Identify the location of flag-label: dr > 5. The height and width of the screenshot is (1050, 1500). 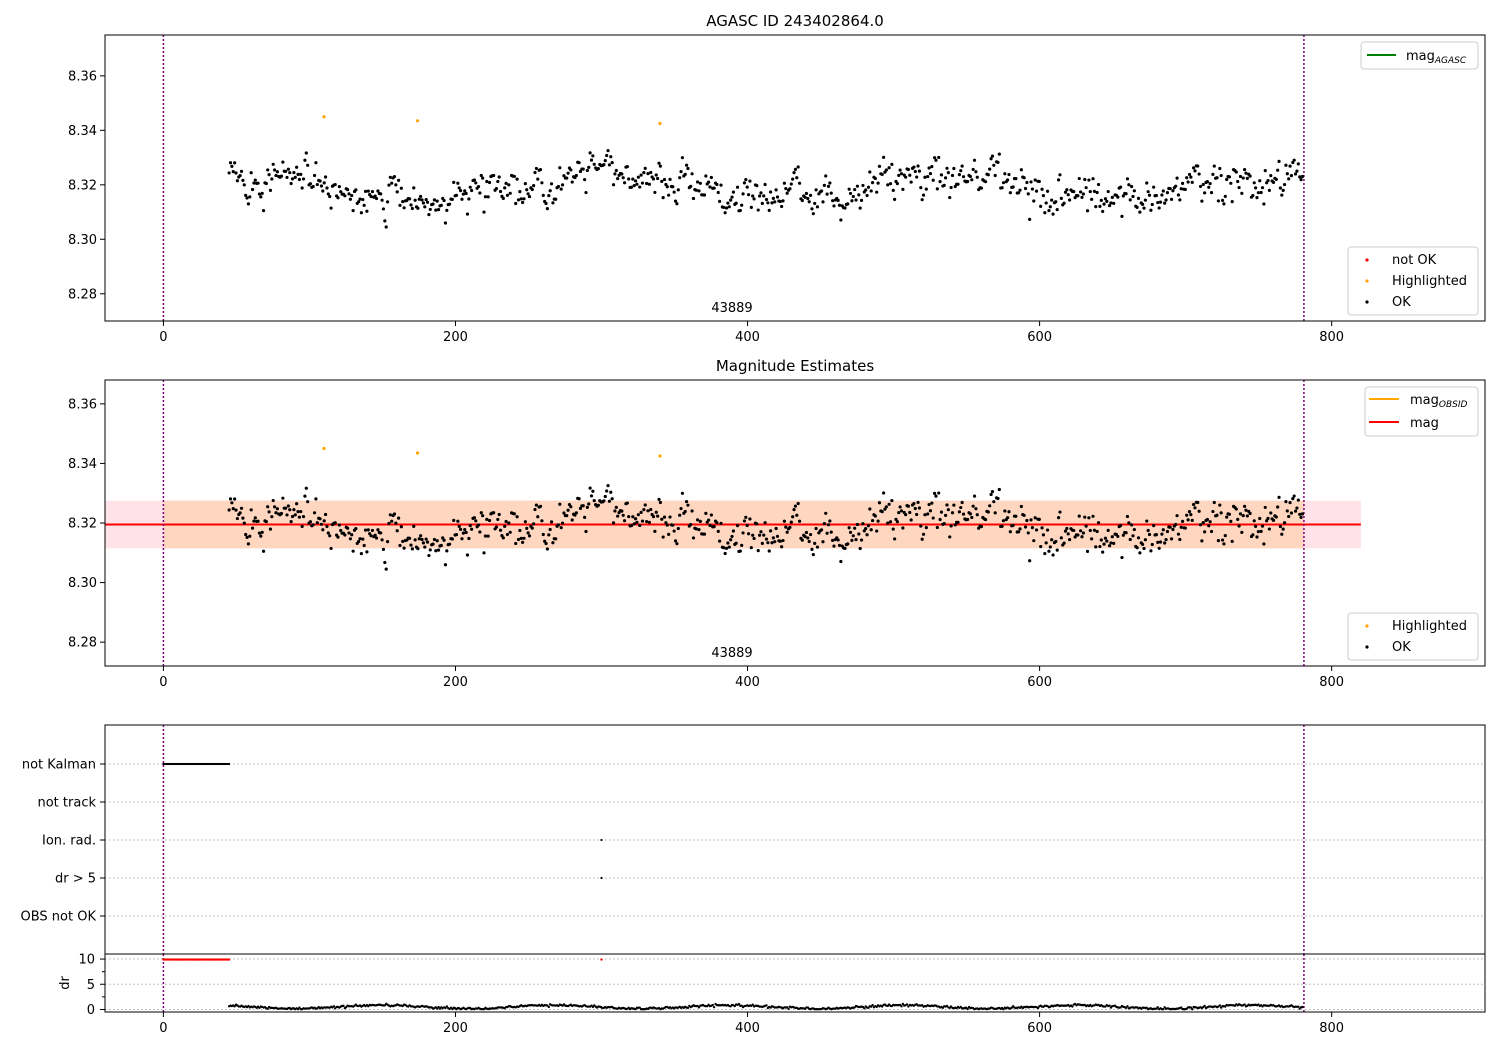
(75, 879).